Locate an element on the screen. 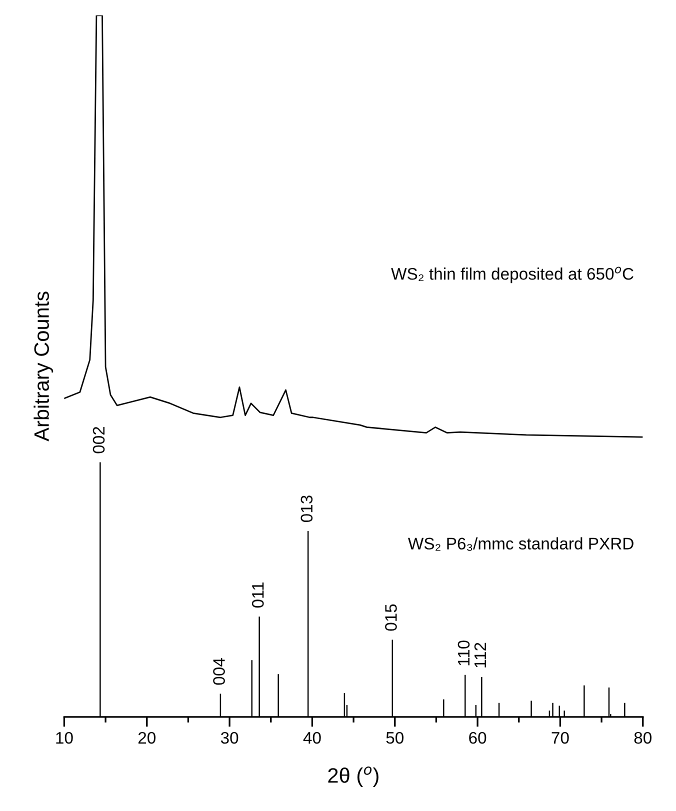 The width and height of the screenshot is (676, 811). x-tick-label: 70 is located at coordinates (560, 738).